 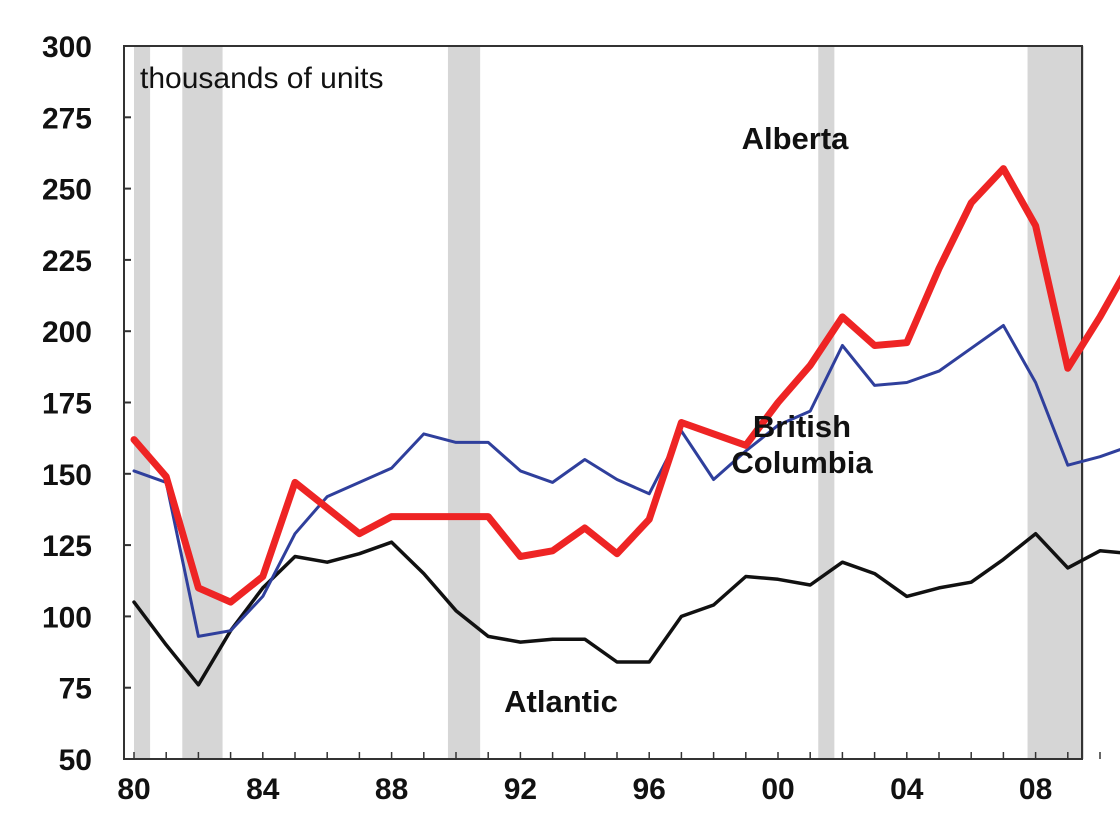 I want to click on y-tick-label: 225, so click(x=67, y=261).